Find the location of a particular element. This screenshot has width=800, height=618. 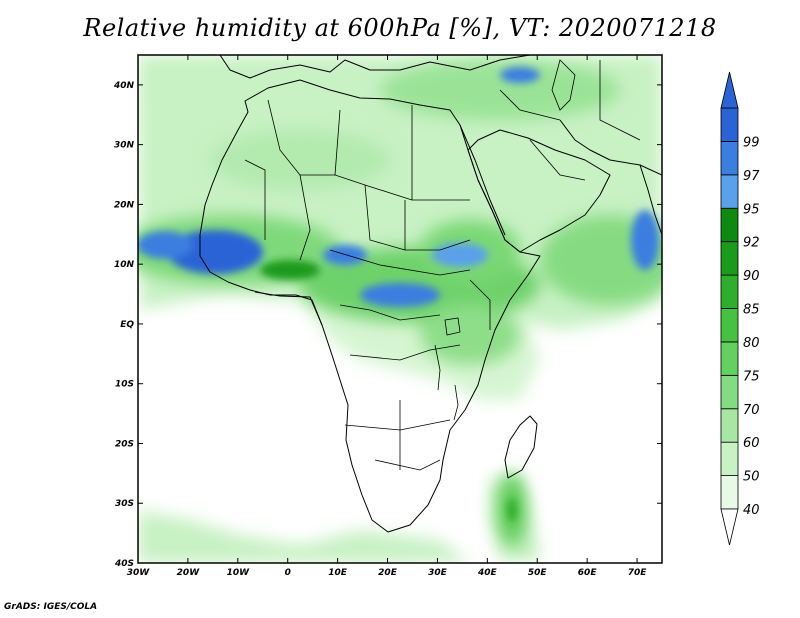

x-tick-label: 30W is located at coordinates (139, 573).